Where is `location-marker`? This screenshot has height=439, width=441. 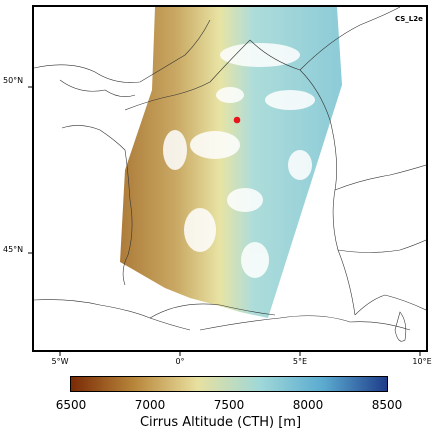 location-marker is located at coordinates (237, 120).